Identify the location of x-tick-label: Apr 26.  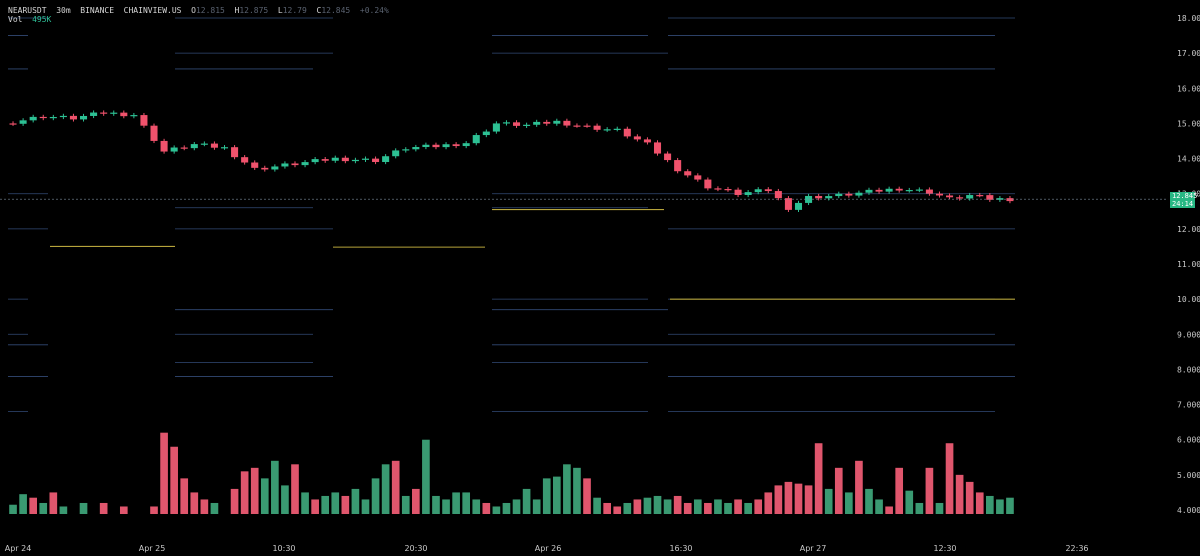
(548, 548).